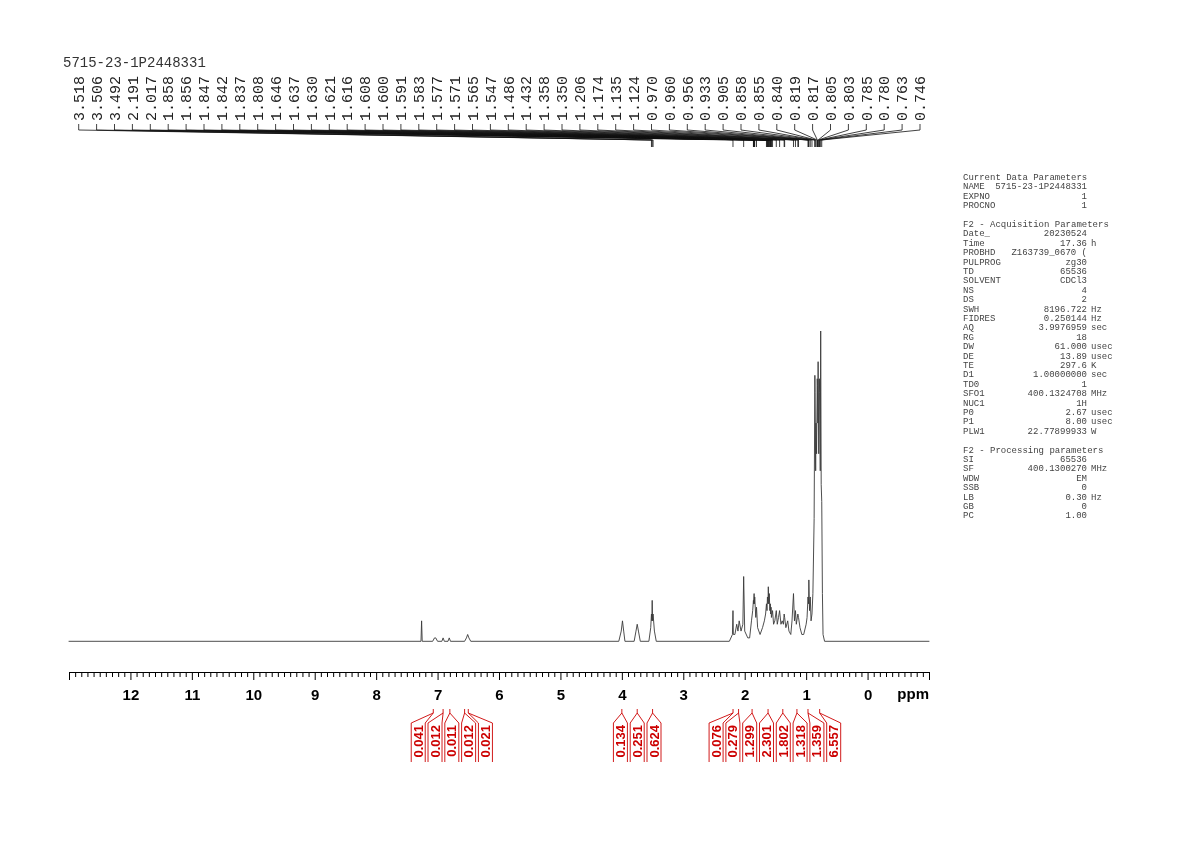 This screenshot has height=842, width=1190. What do you see at coordinates (492, 98) in the screenshot?
I see `annotation: 1.547` at bounding box center [492, 98].